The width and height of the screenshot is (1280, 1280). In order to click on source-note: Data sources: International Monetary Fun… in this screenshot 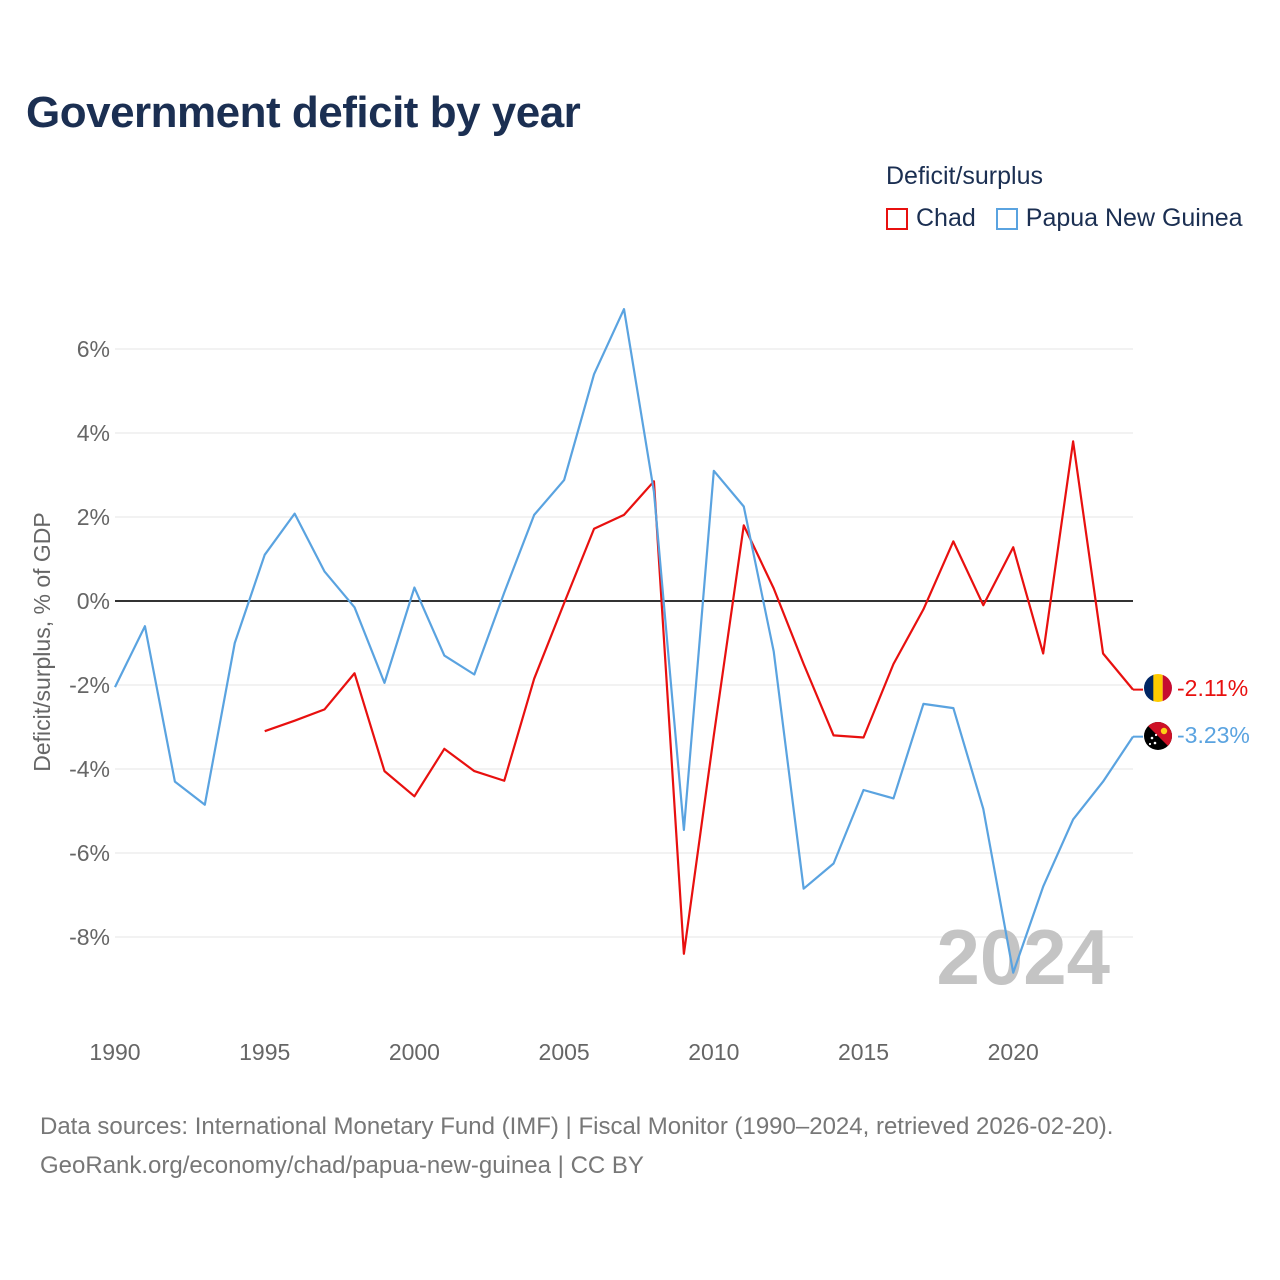, I will do `click(576, 1146)`.